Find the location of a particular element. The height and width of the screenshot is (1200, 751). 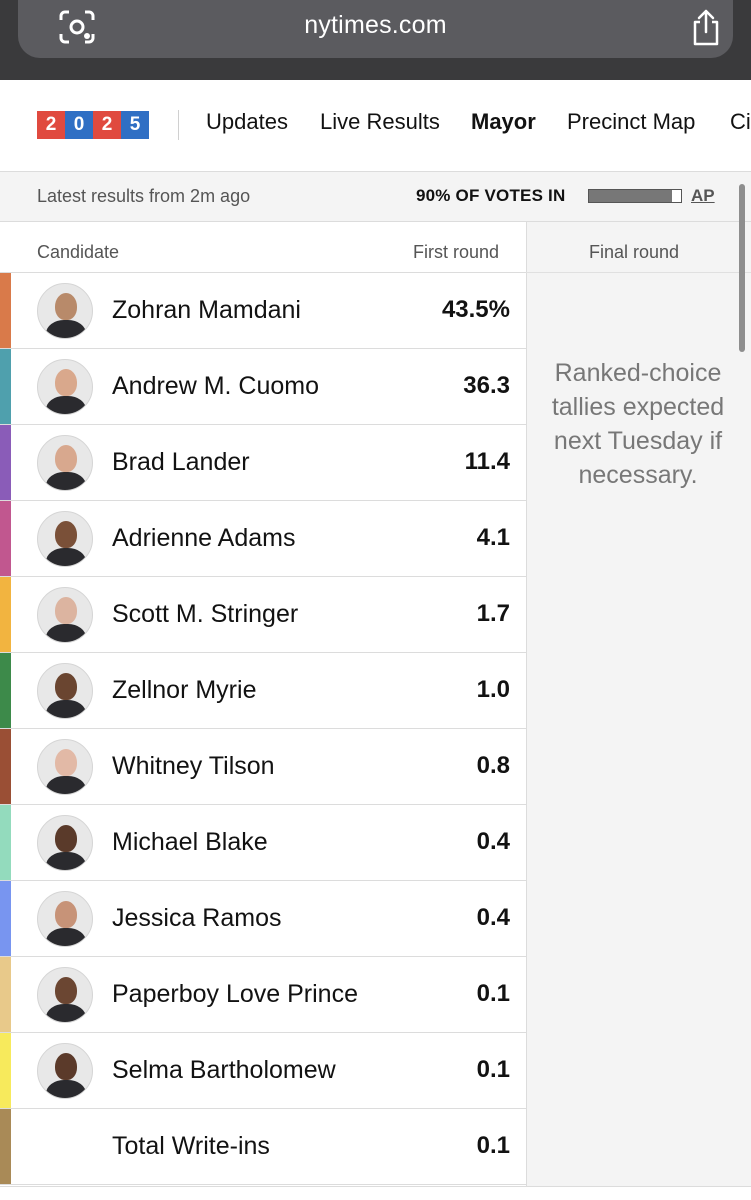

logo-digit: 0 is located at coordinates (79, 125).